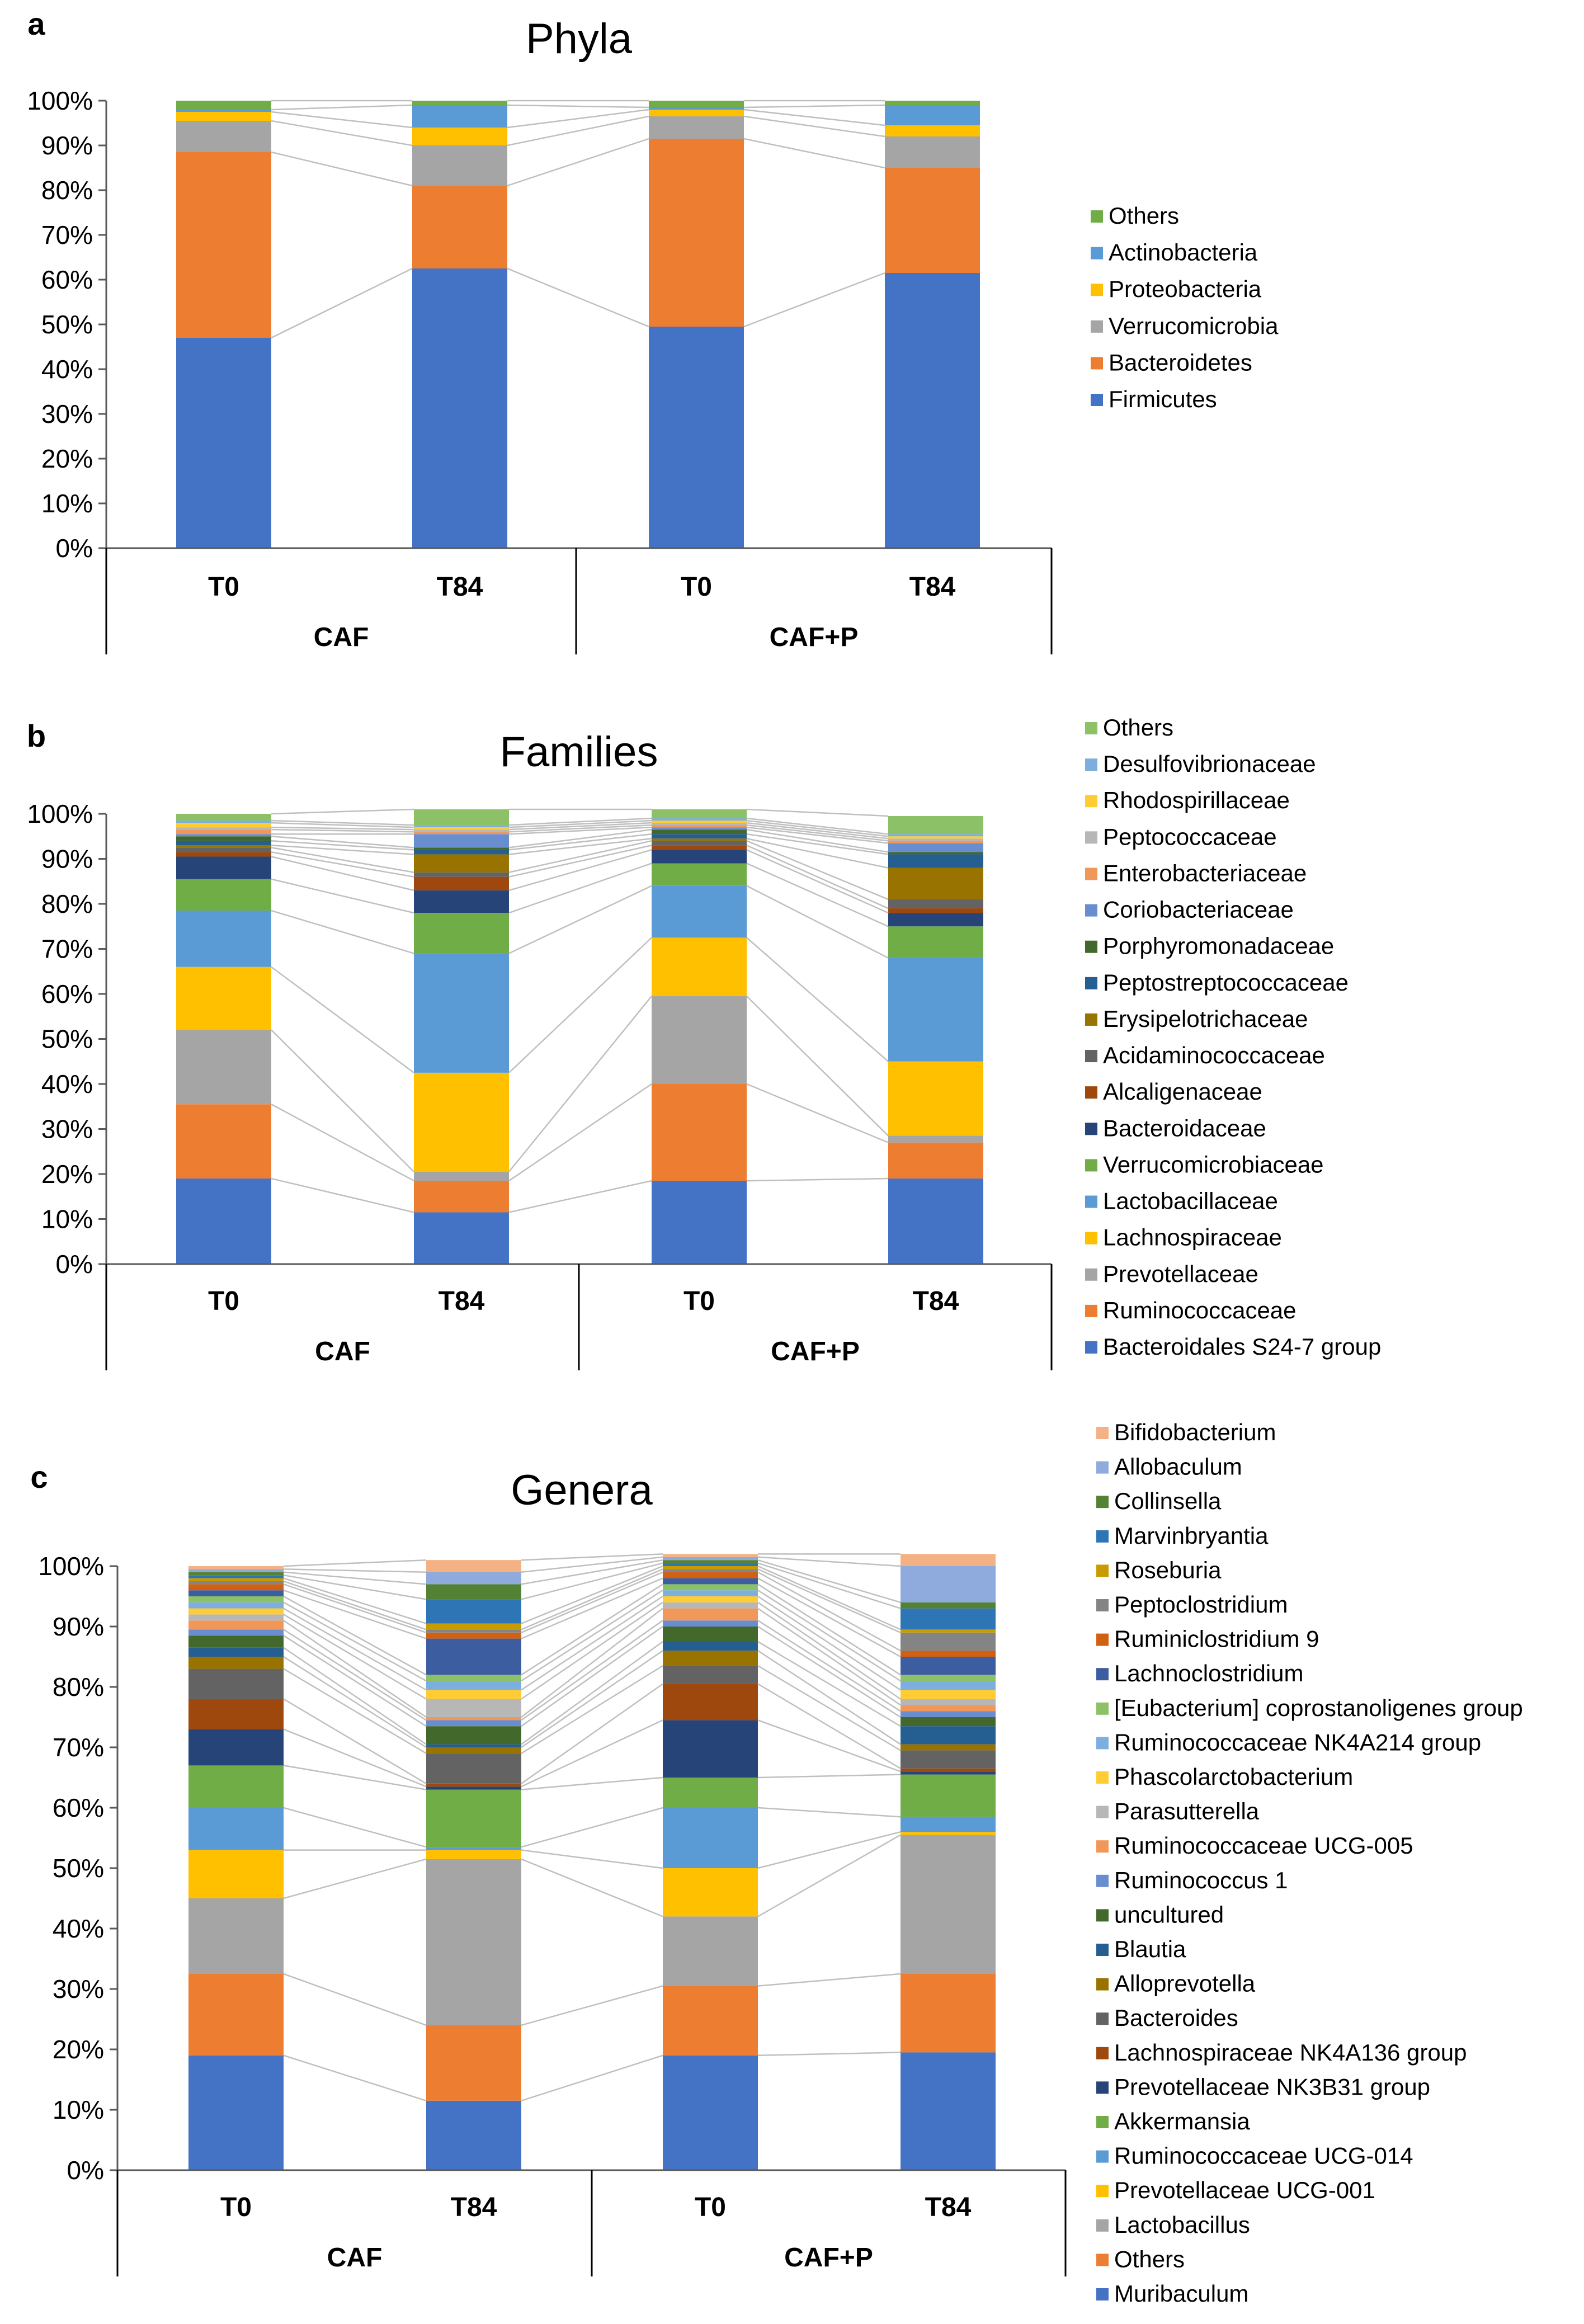 The height and width of the screenshot is (2324, 1584). What do you see at coordinates (1181, 2293) in the screenshot?
I see `legend-label: Muribaculum` at bounding box center [1181, 2293].